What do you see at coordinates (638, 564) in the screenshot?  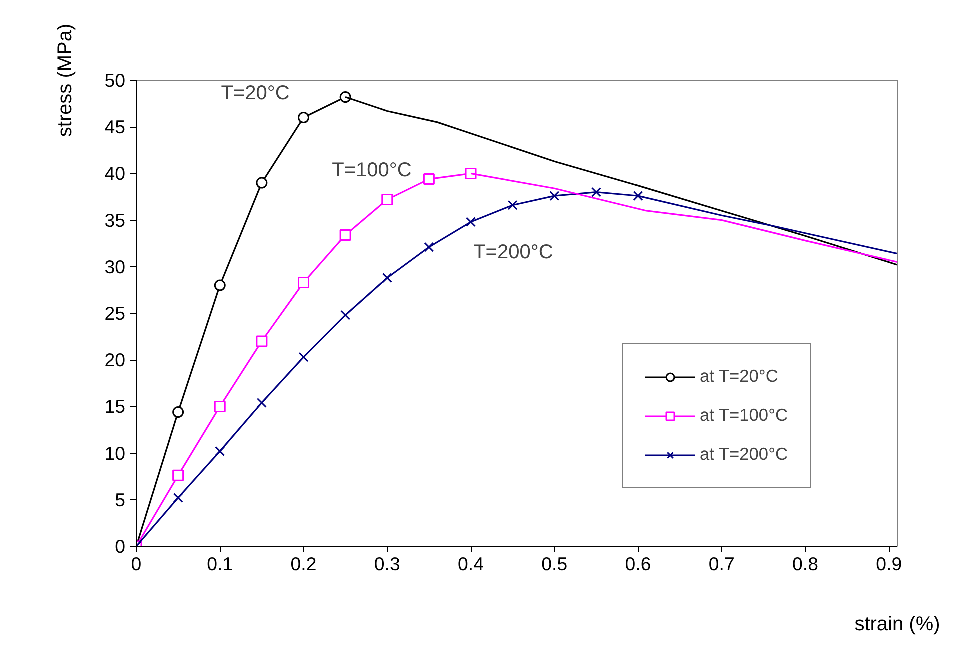 I see `x-tick-label: 0.6` at bounding box center [638, 564].